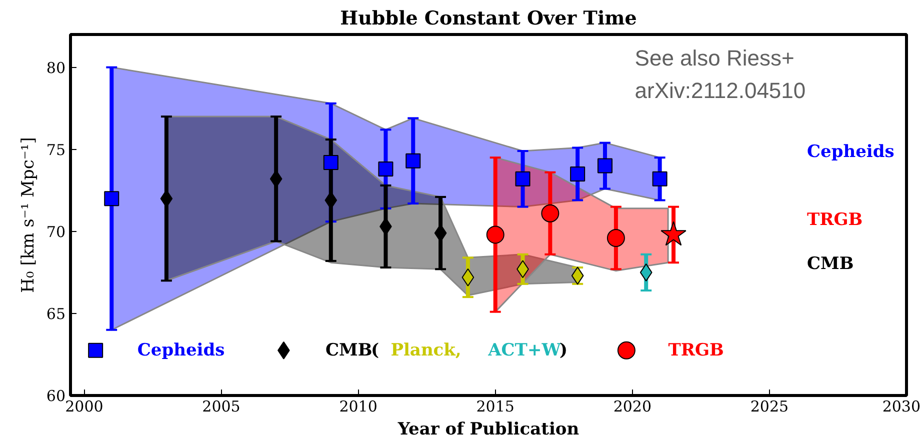 The image size is (920, 447). What do you see at coordinates (901, 407) in the screenshot?
I see `x-tick-label: 2030` at bounding box center [901, 407].